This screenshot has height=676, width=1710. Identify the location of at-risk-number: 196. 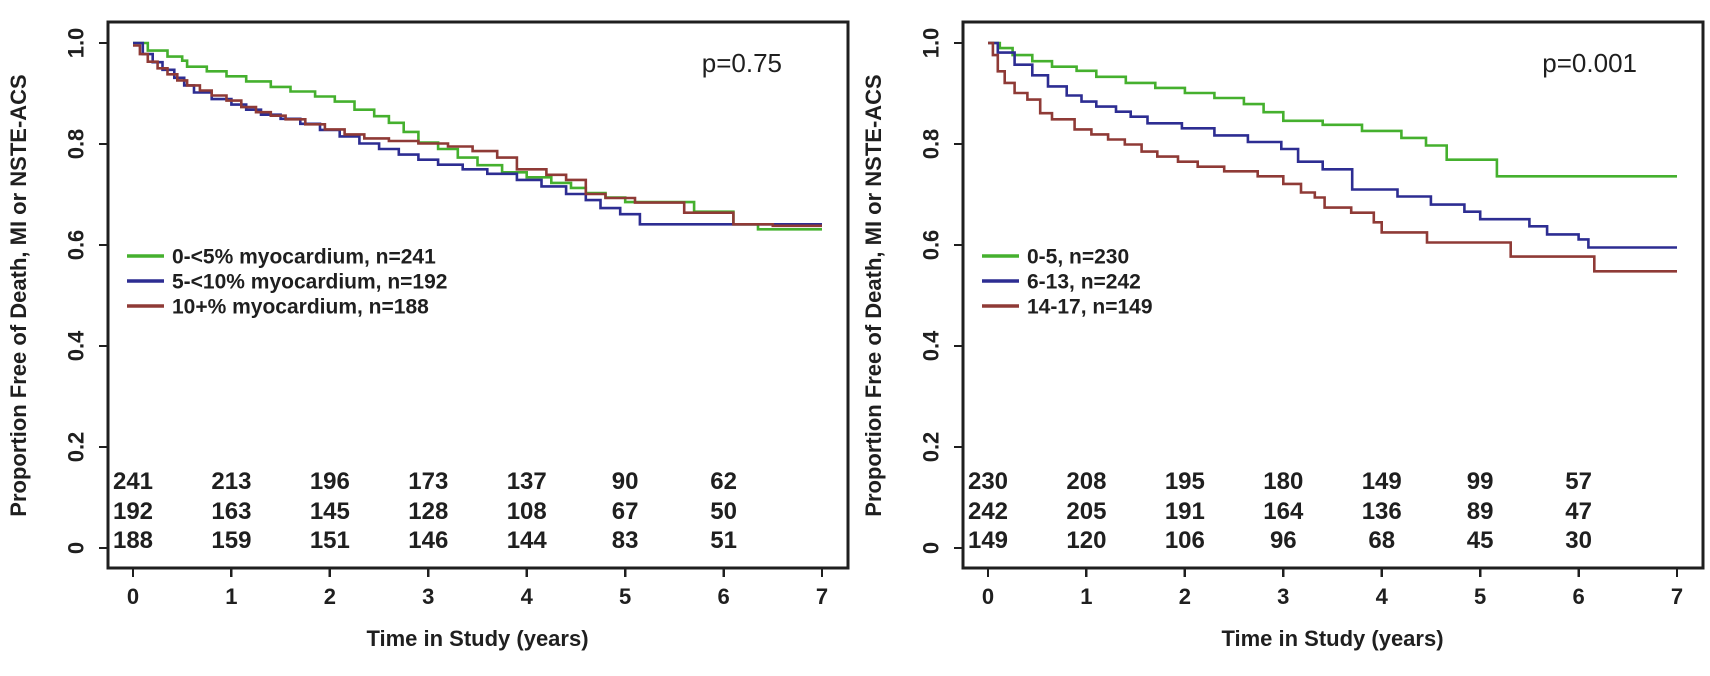
(330, 481).